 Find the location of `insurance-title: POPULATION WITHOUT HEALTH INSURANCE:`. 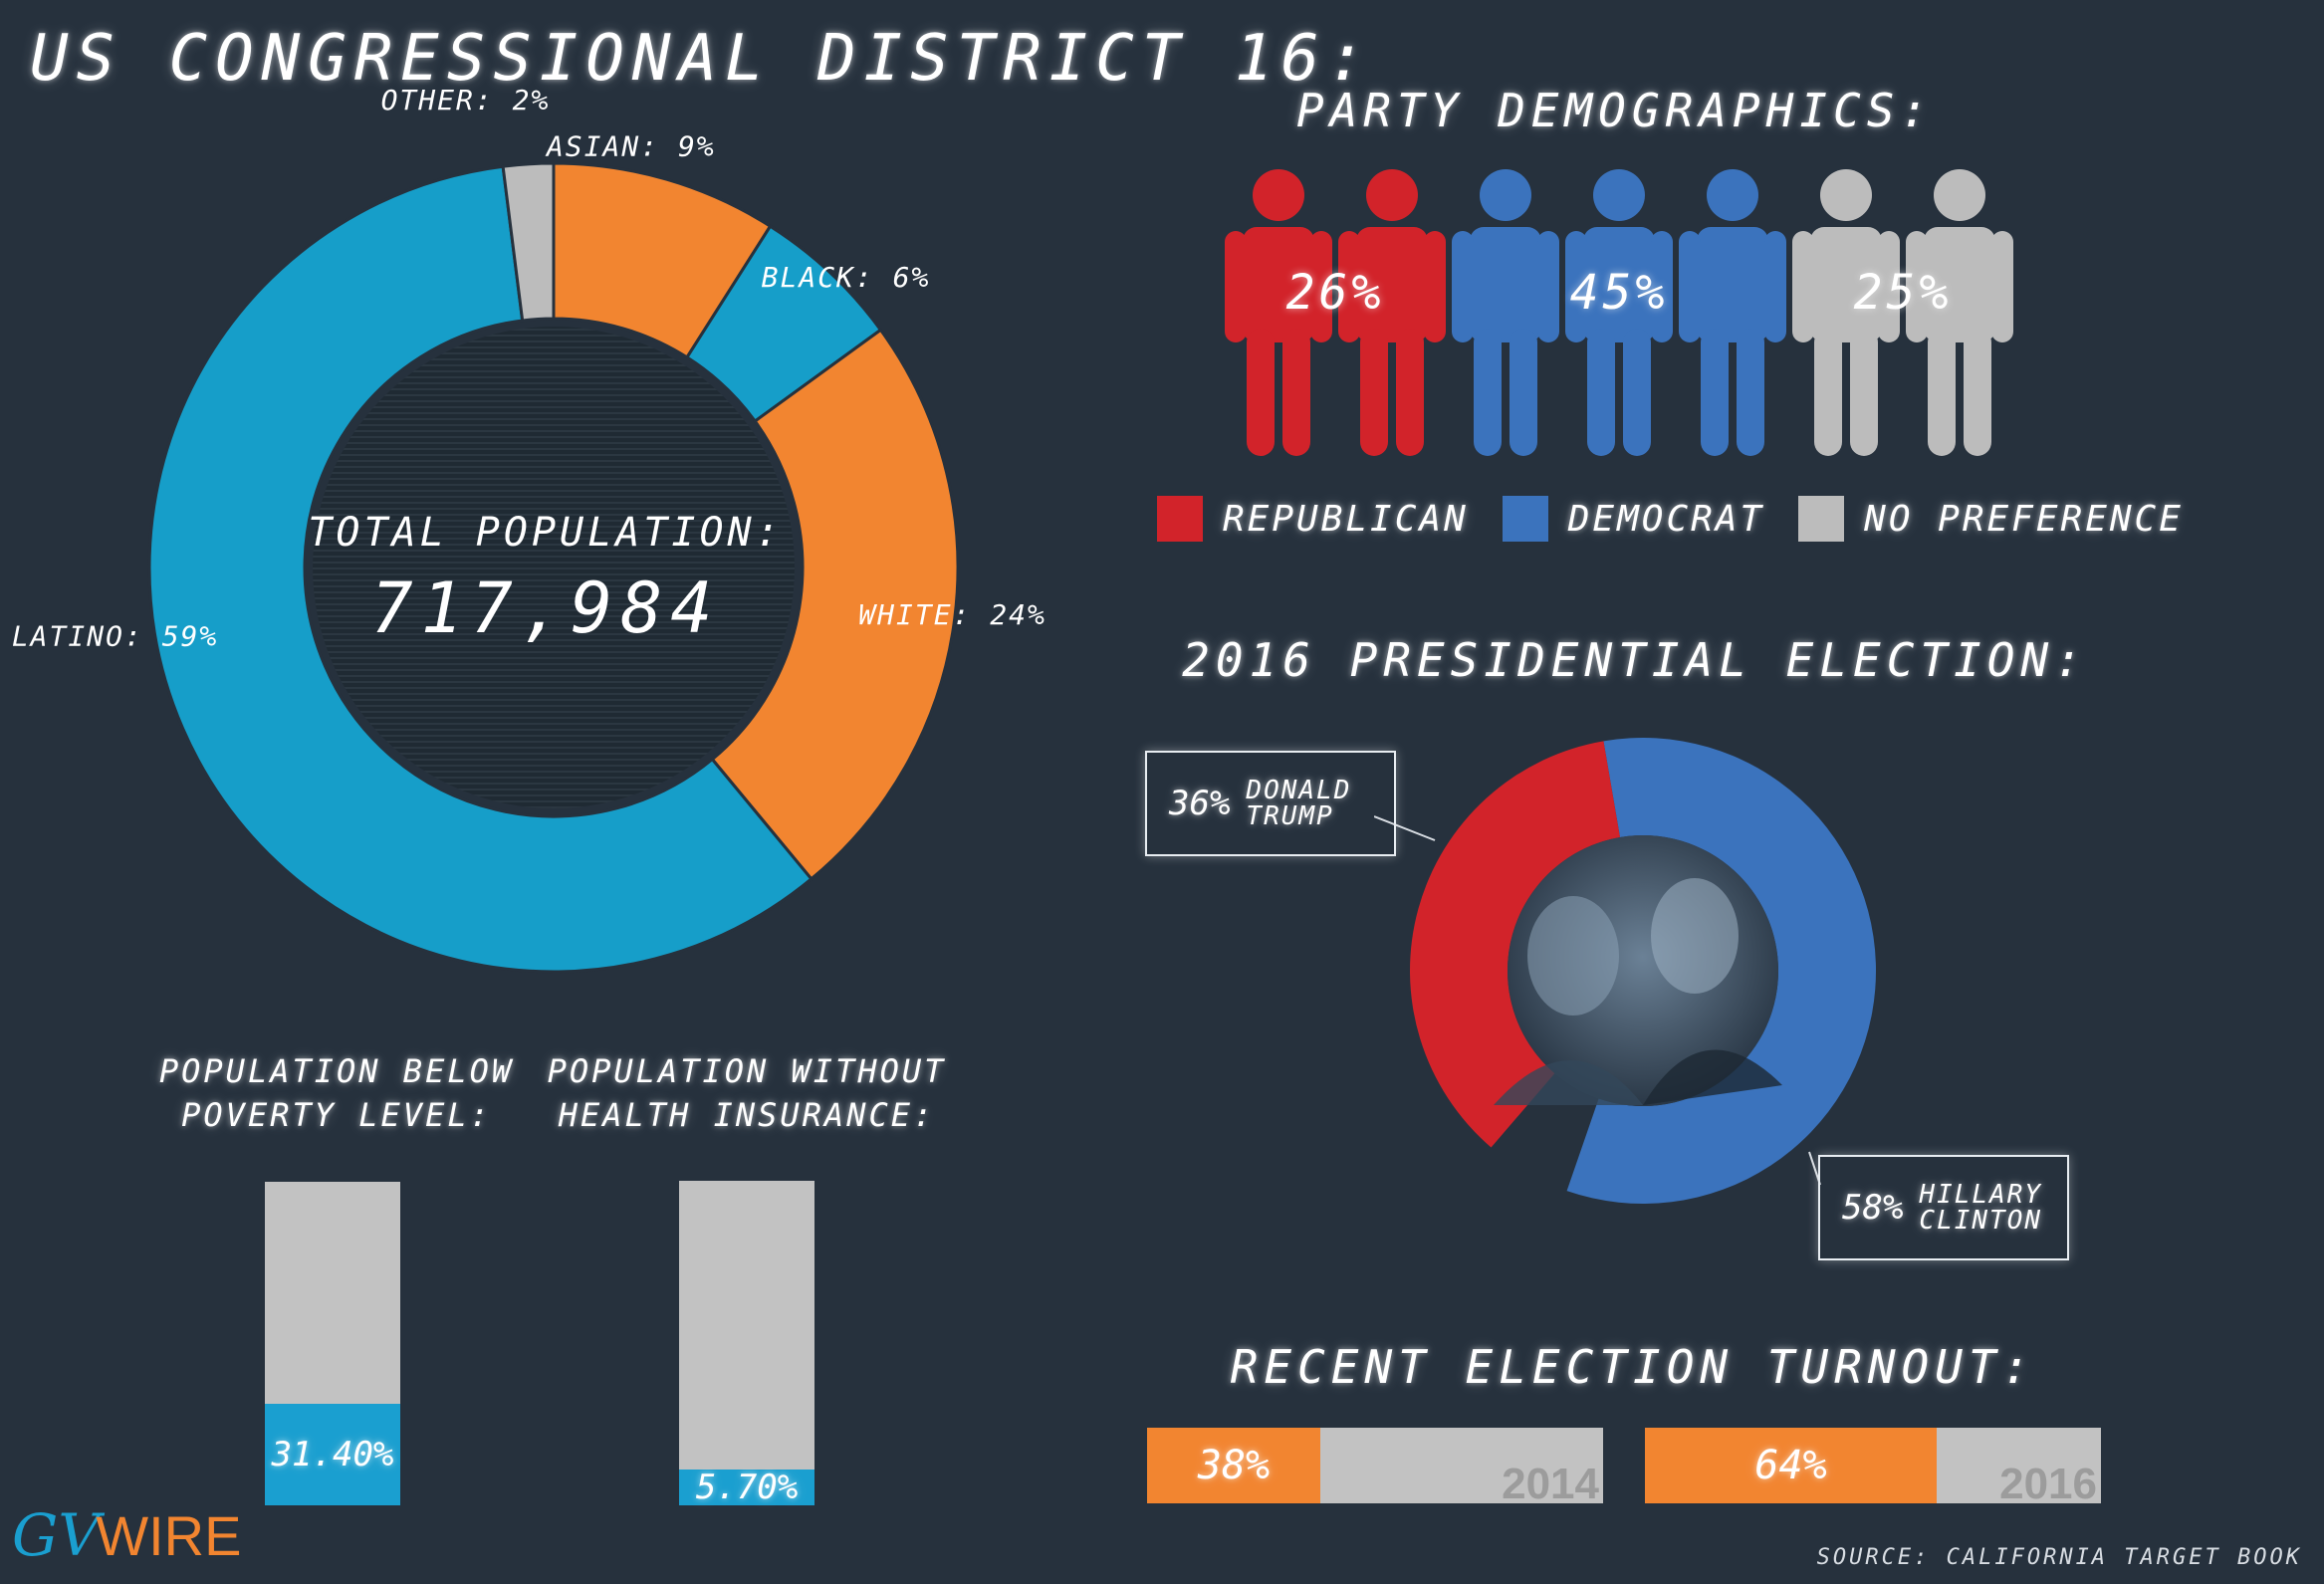

insurance-title: POPULATION WITHOUT HEALTH INSURANCE: is located at coordinates (747, 1093).